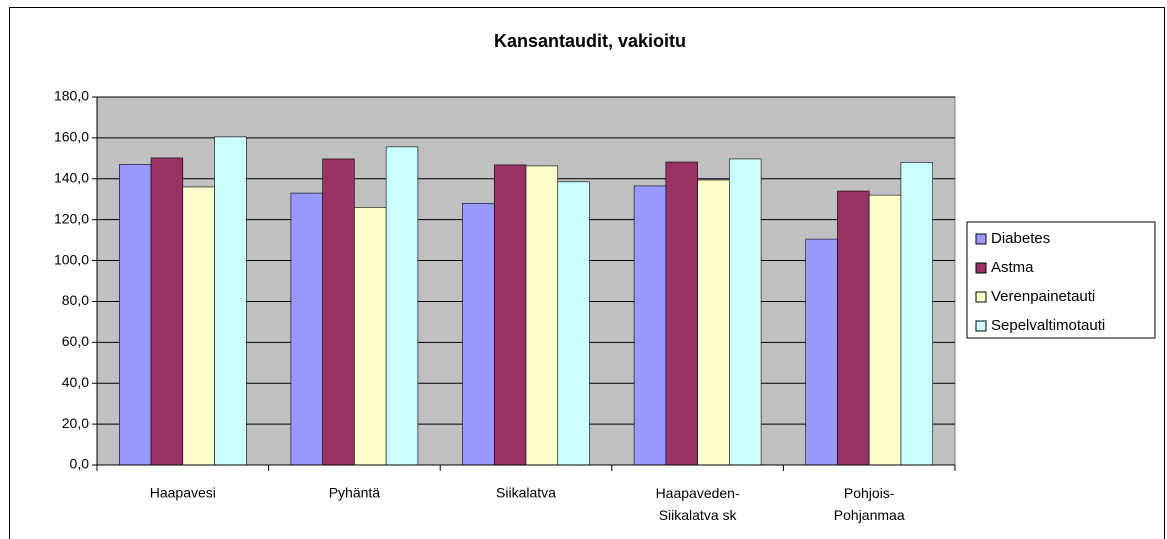 The height and width of the screenshot is (539, 1167). Describe the element at coordinates (71, 259) in the screenshot. I see `y-tick-label: 100,0` at that location.